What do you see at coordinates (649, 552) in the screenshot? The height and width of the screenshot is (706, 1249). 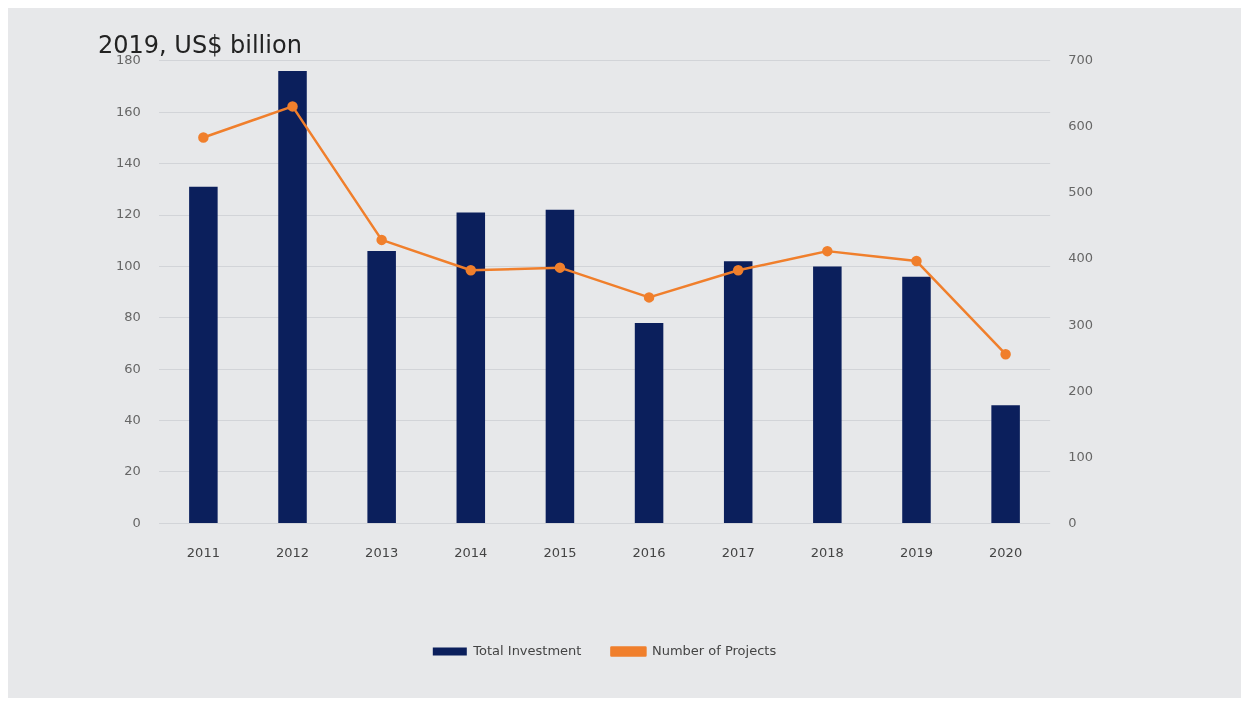 I see `x-tick-label: 2016` at bounding box center [649, 552].